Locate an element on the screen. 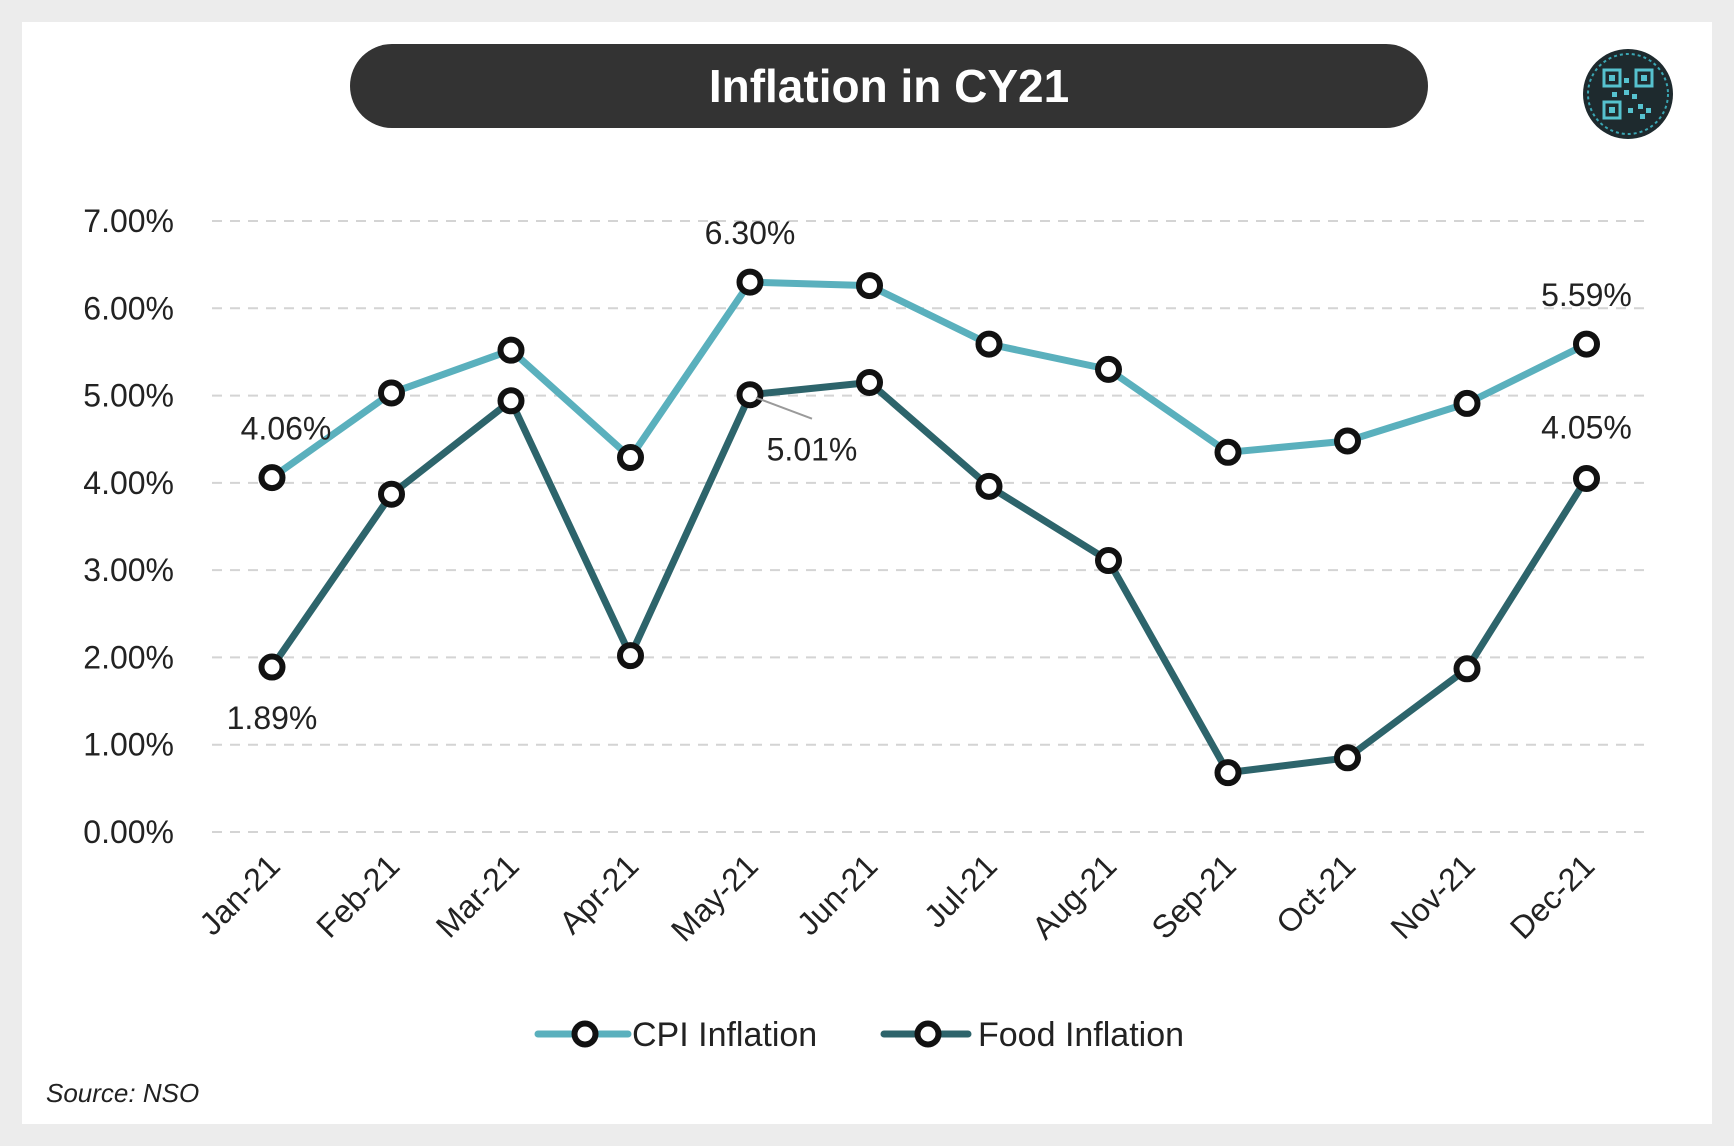  x-tick-label: Apr-21 is located at coordinates (598, 893).